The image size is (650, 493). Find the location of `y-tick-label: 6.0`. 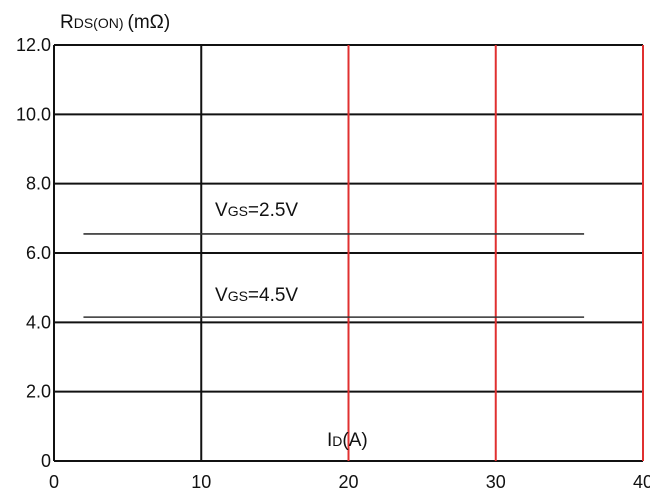

y-tick-label: 6.0 is located at coordinates (38, 253).